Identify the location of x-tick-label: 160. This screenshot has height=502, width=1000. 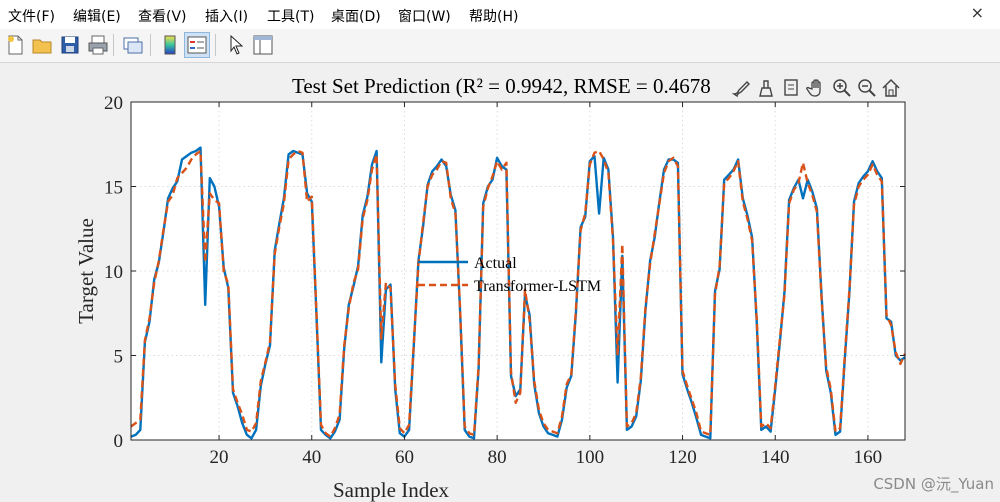
(868, 457).